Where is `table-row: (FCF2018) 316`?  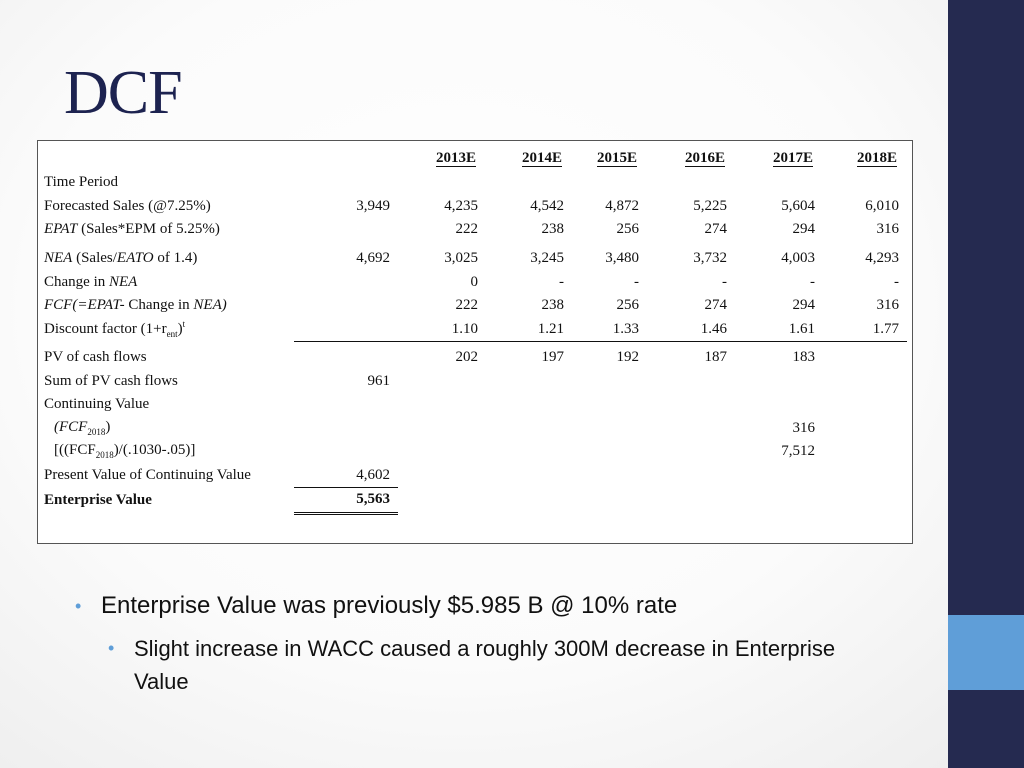 table-row: (FCF2018) 316 is located at coordinates (474, 429).